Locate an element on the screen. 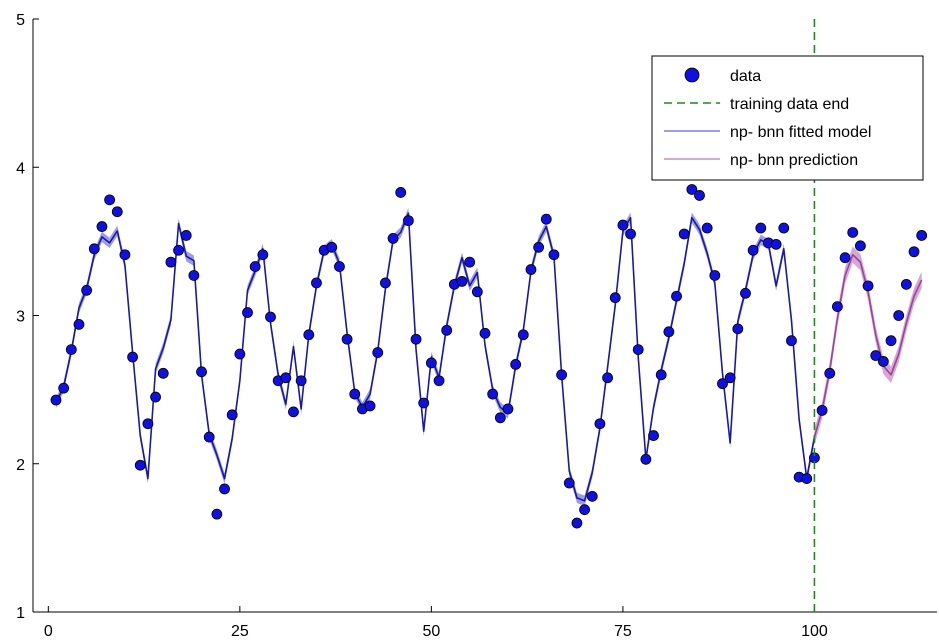  x-tick-label: 75 is located at coordinates (623, 631).